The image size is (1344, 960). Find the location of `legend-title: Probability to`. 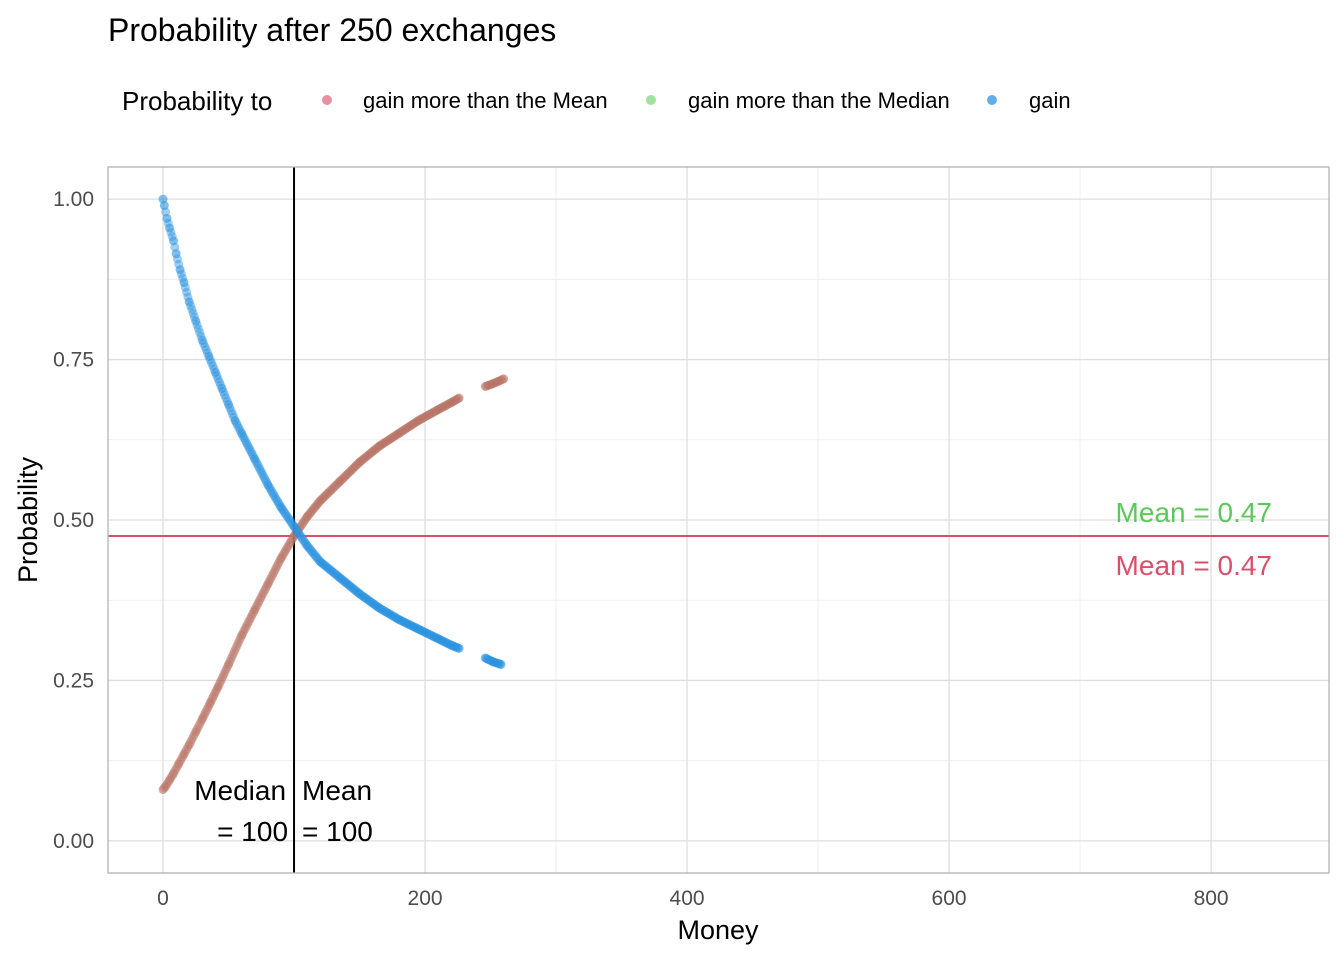

legend-title: Probability to is located at coordinates (197, 101).